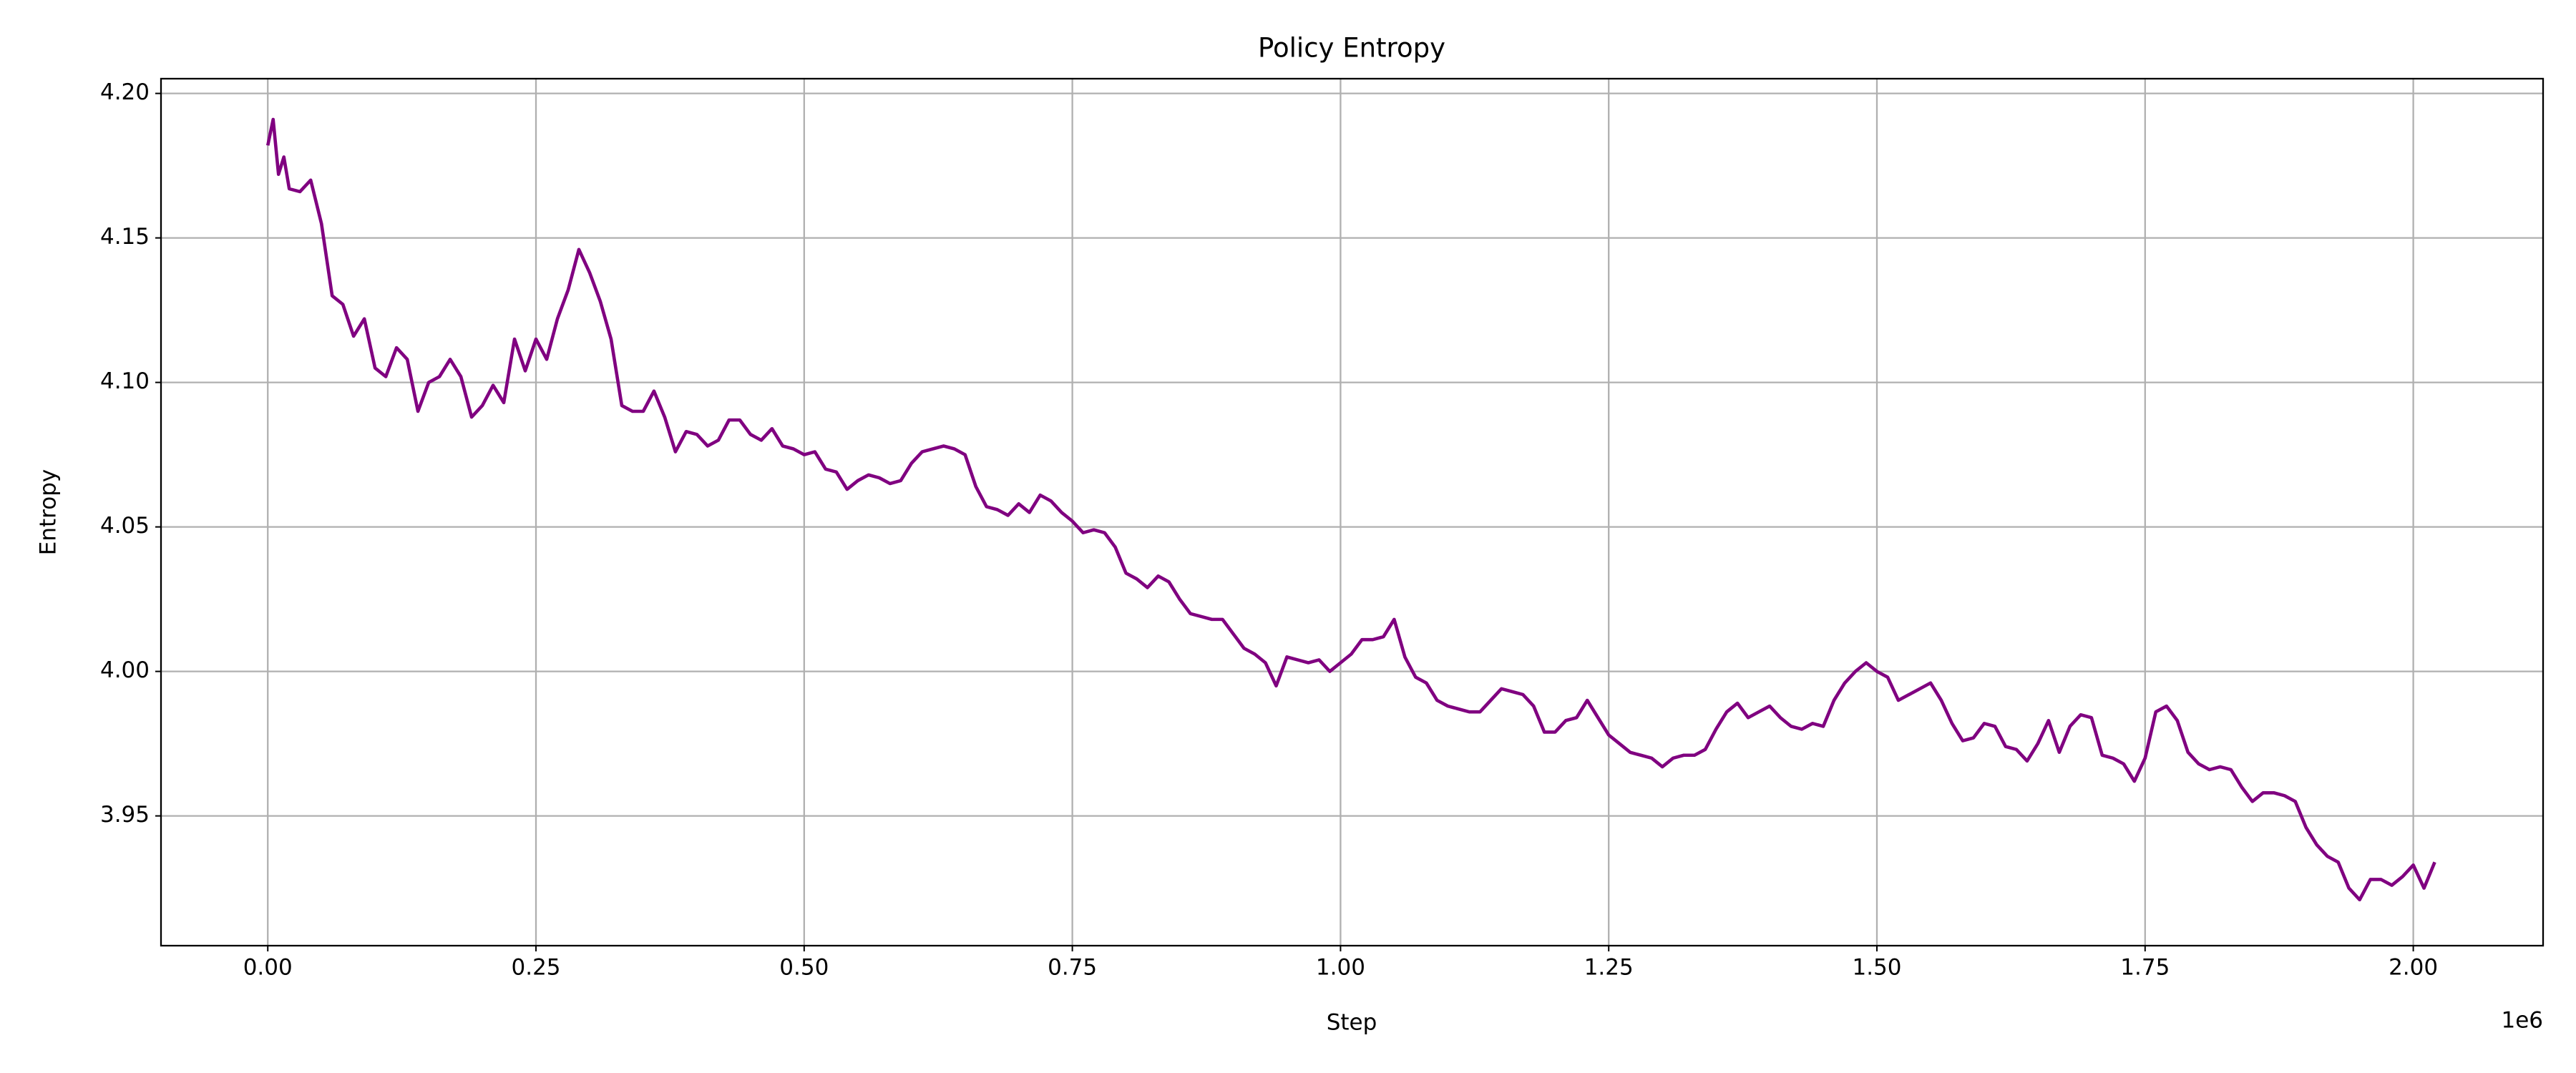 The image size is (2576, 1073). I want to click on x-tick-label: 1.00, so click(1340, 968).